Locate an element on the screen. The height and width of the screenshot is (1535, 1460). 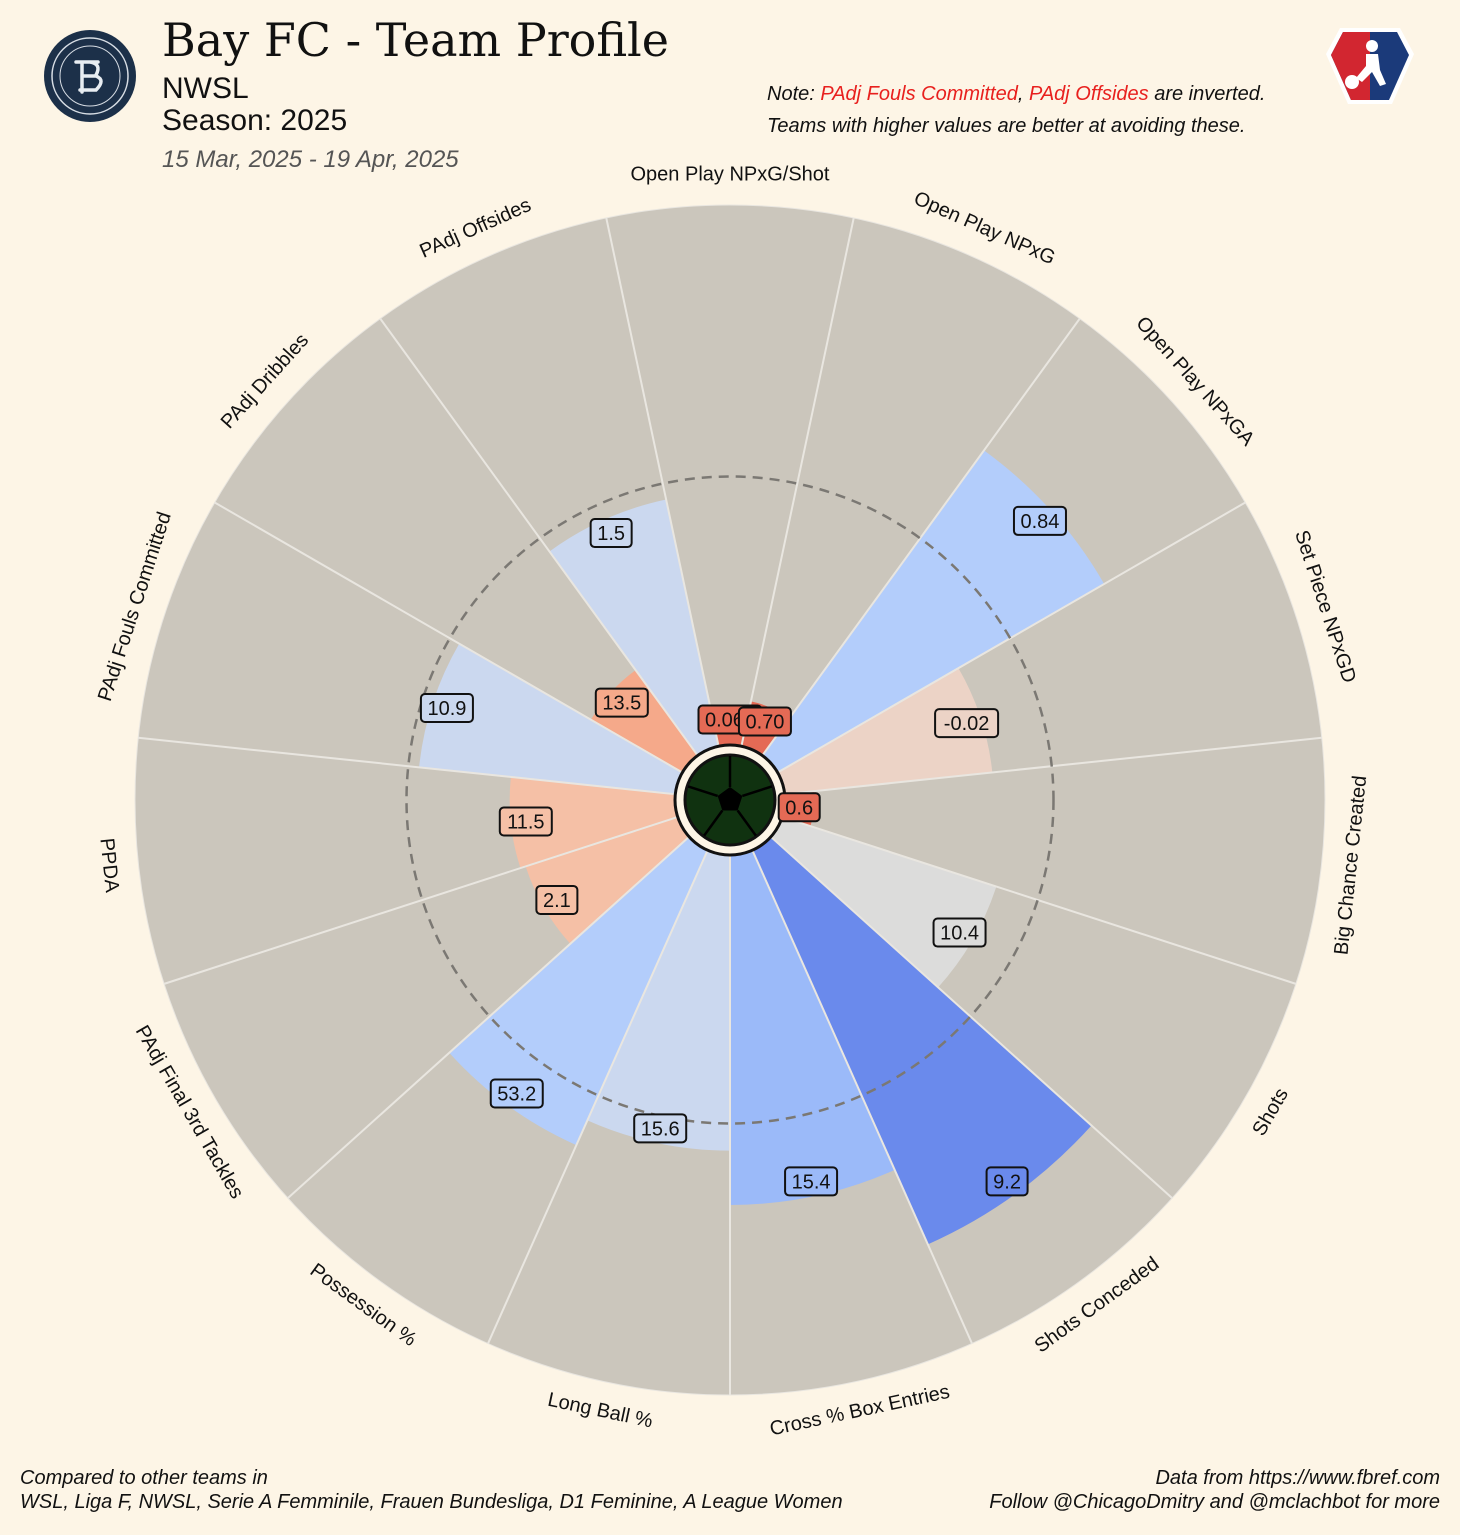
value-label: 15.6 is located at coordinates (660, 1129).